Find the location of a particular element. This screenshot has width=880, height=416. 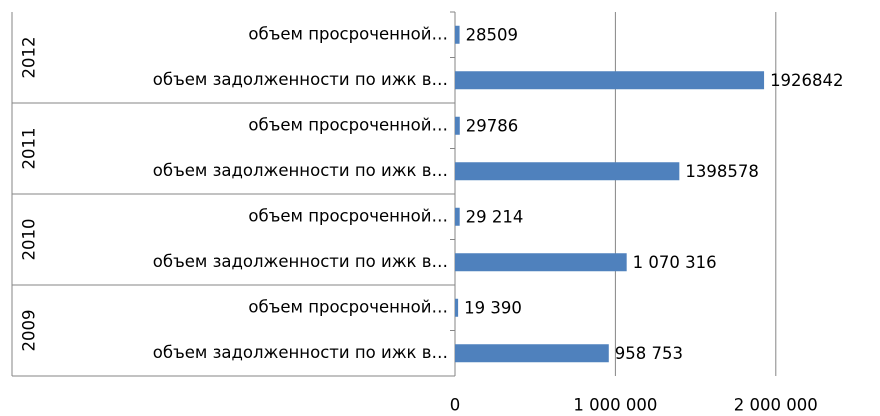

data-label: 29786 is located at coordinates (492, 125).